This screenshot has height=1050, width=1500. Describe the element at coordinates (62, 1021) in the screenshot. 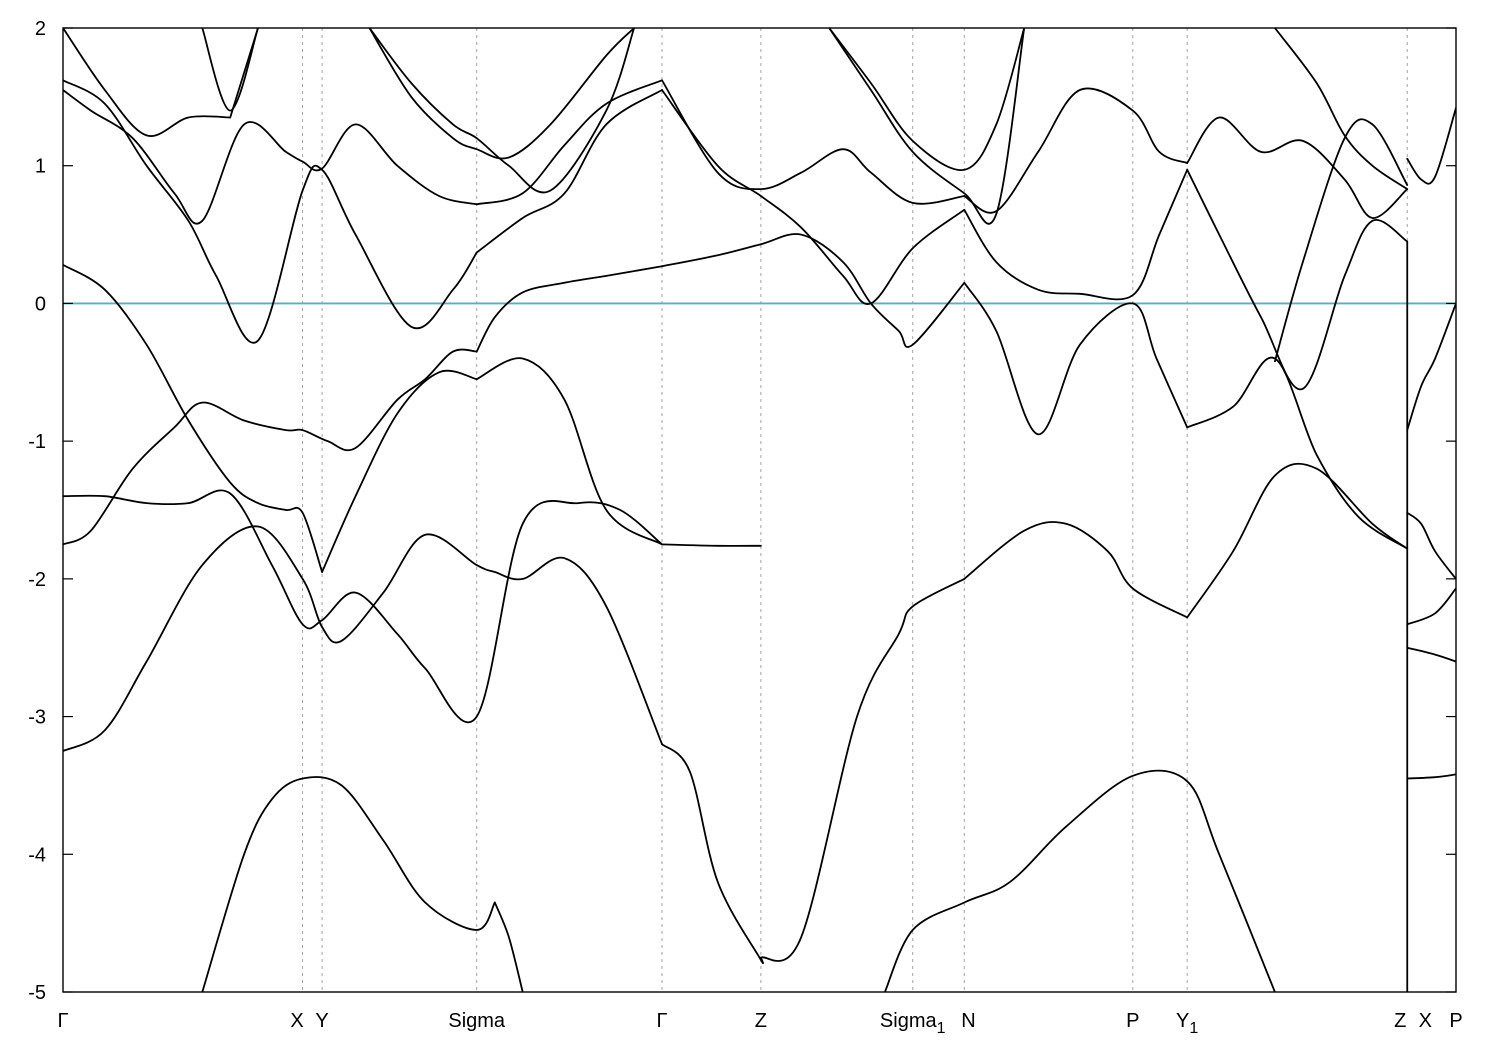

I see `x-tick-label-0: Γ` at that location.